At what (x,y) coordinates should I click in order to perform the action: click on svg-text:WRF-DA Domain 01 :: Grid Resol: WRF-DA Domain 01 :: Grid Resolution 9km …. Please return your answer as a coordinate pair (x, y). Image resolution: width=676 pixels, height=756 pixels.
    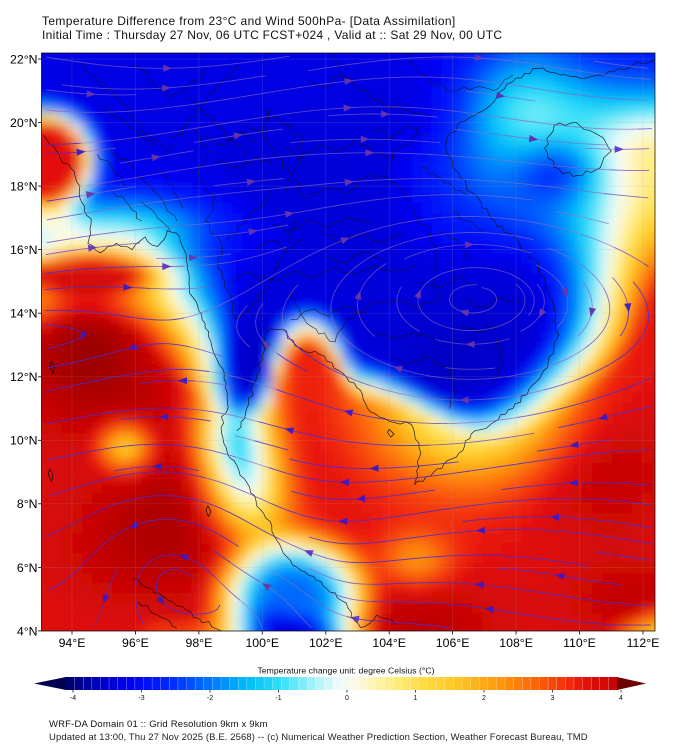
    Looking at the image, I should click on (158, 724).